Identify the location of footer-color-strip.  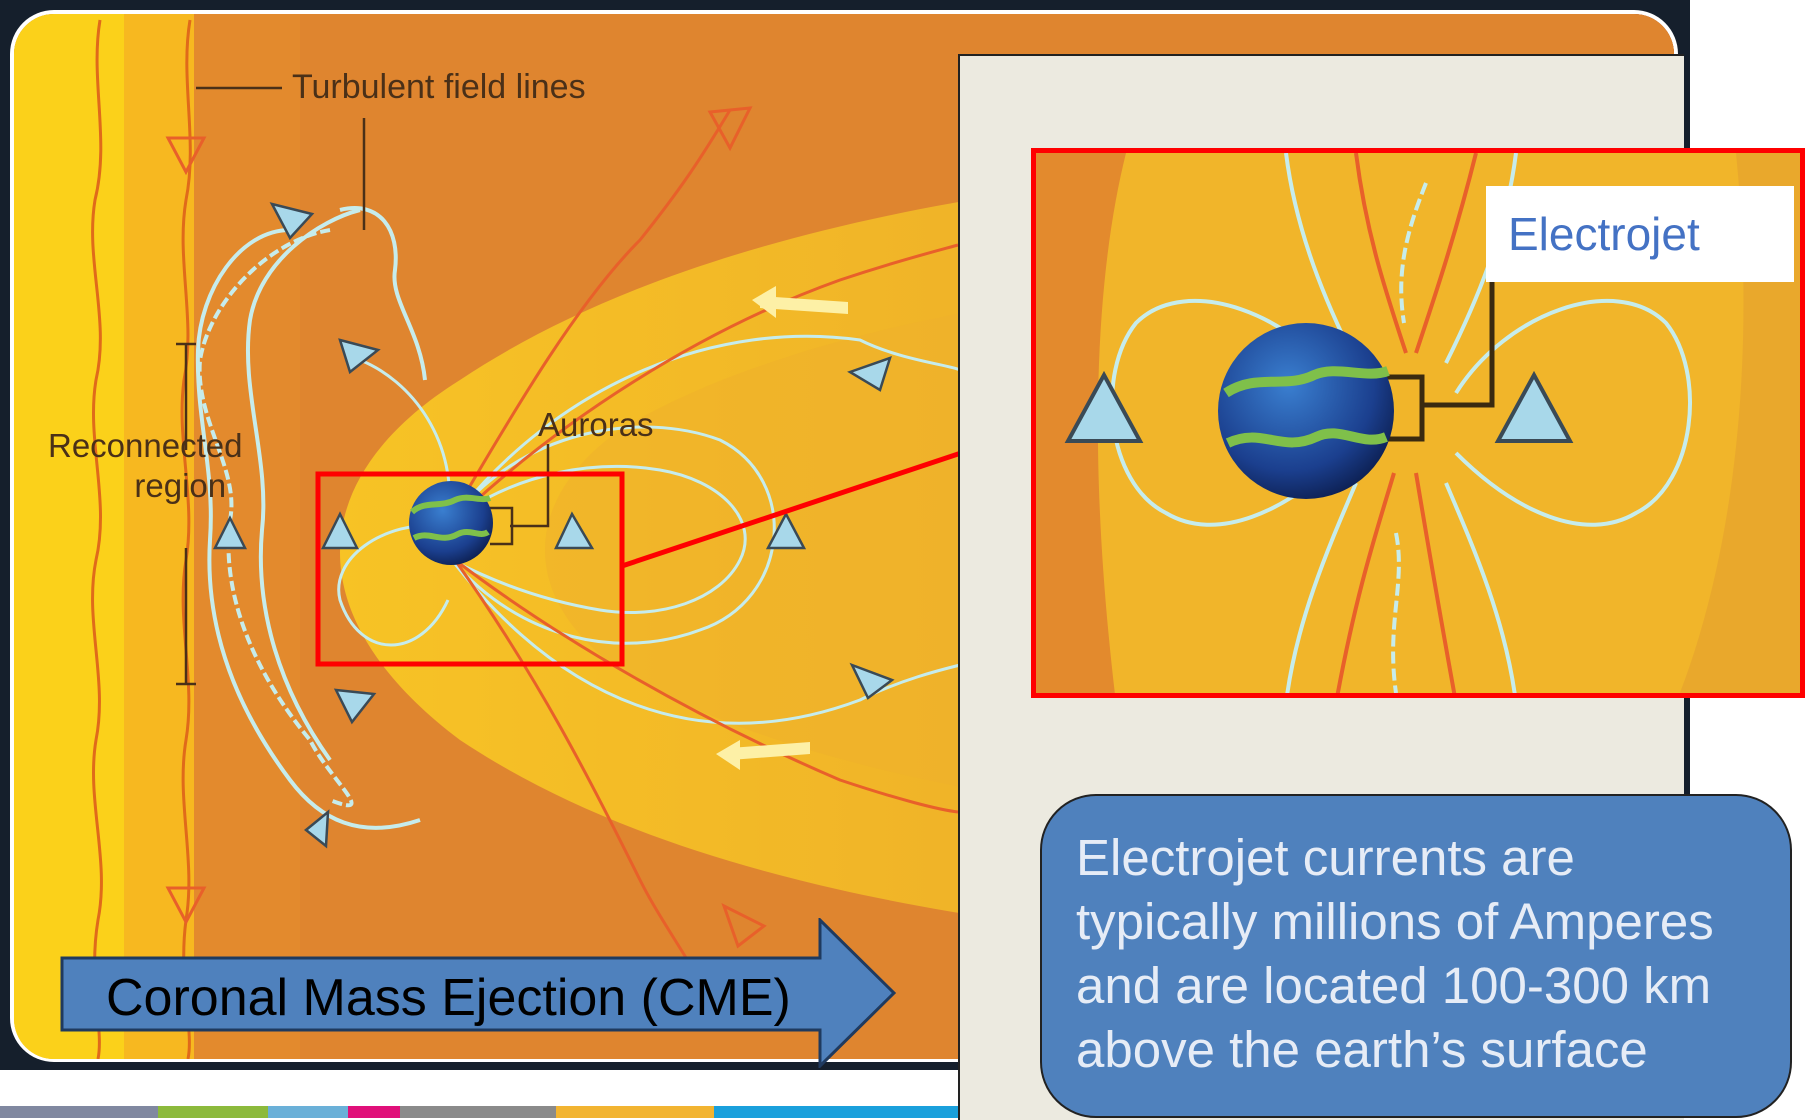
(479, 1112).